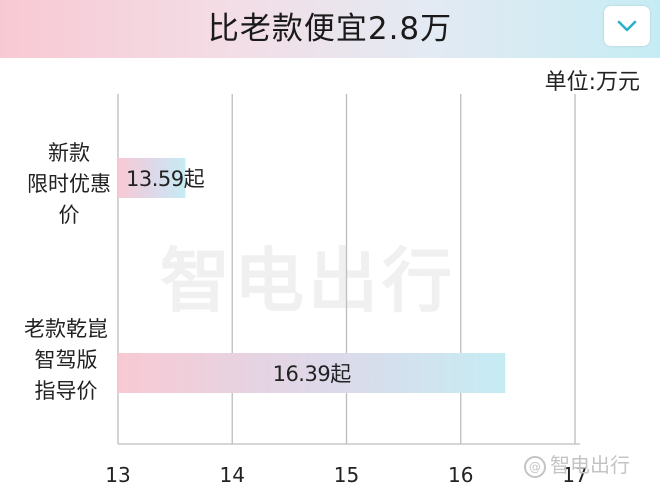  Describe the element at coordinates (346, 475) in the screenshot. I see `x-tick-label: 15` at that location.